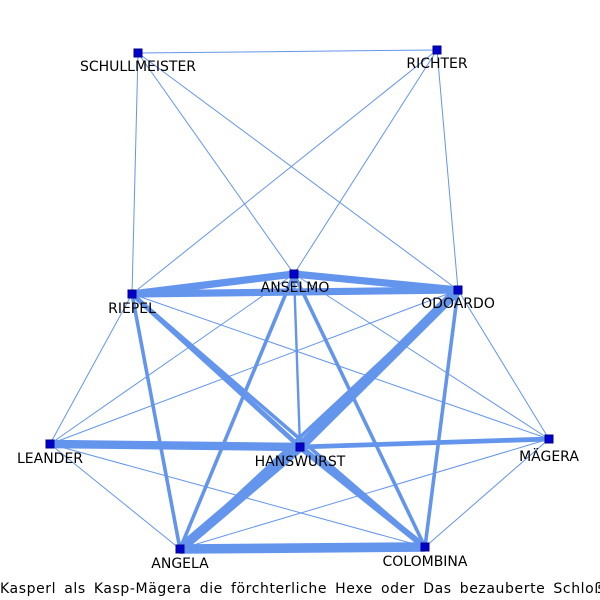 The image size is (600, 600). I want to click on node-angela, so click(180, 549).